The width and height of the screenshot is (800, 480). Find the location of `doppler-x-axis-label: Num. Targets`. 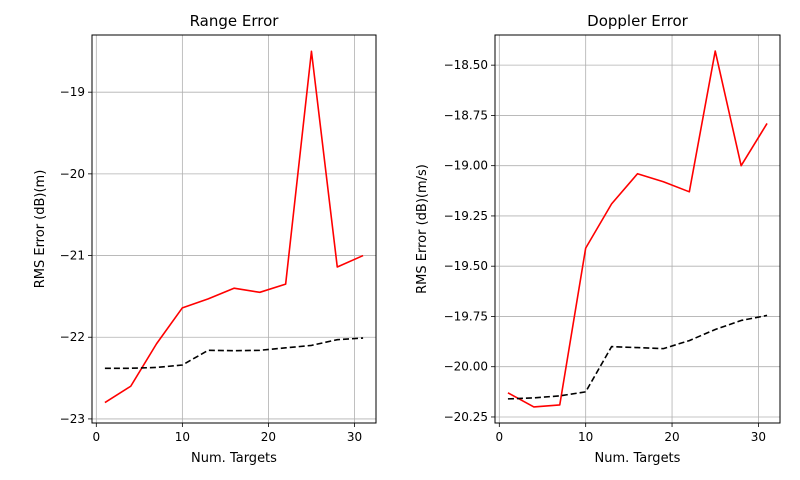

doppler-x-axis-label: Num. Targets is located at coordinates (638, 458).